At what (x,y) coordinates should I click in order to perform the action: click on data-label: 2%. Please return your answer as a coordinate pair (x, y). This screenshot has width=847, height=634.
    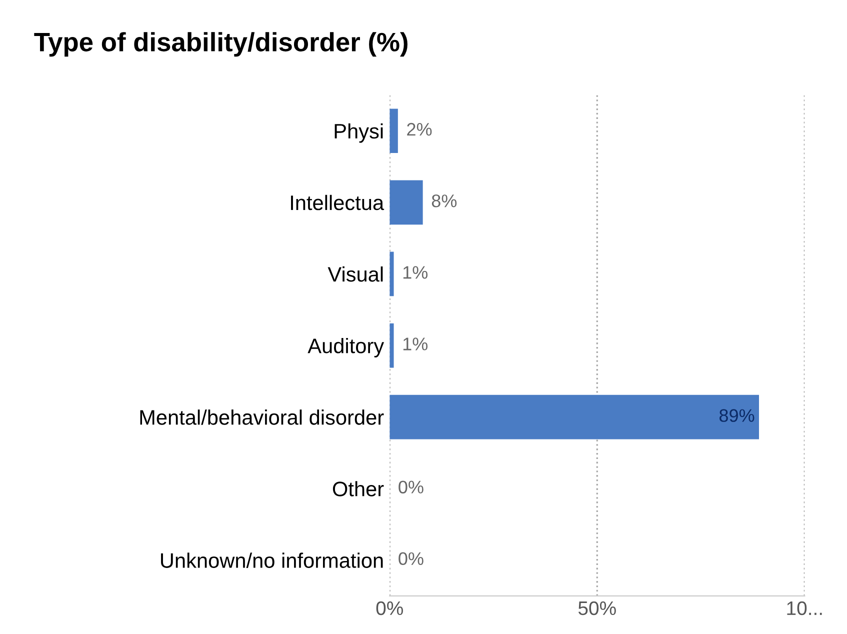
    Looking at the image, I should click on (419, 129).